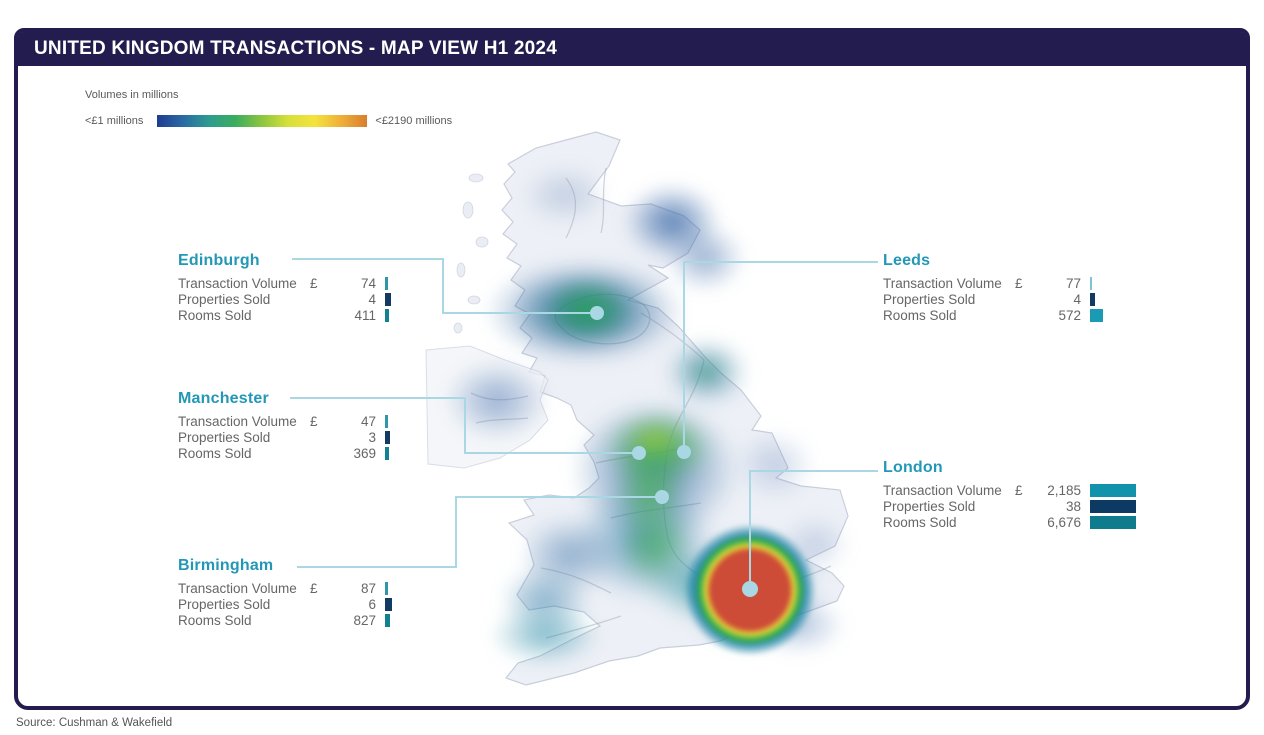  What do you see at coordinates (372, 437) in the screenshot?
I see `metric-value: 3` at bounding box center [372, 437].